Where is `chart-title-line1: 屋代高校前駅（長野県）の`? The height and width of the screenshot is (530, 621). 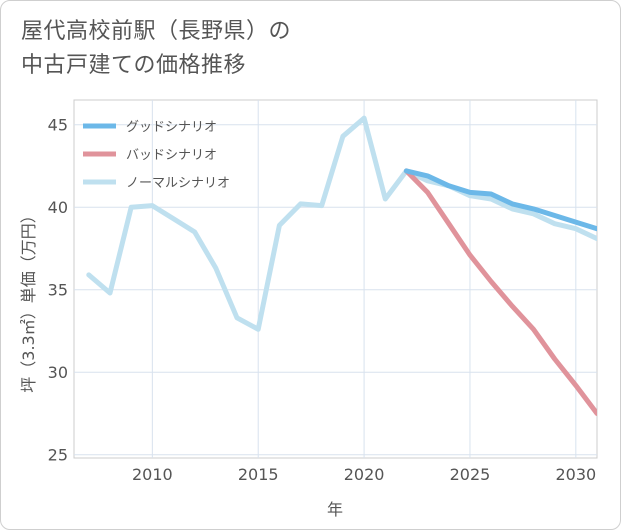
chart-title-line1: 屋代高校前駅（長野県）の is located at coordinates (156, 31).